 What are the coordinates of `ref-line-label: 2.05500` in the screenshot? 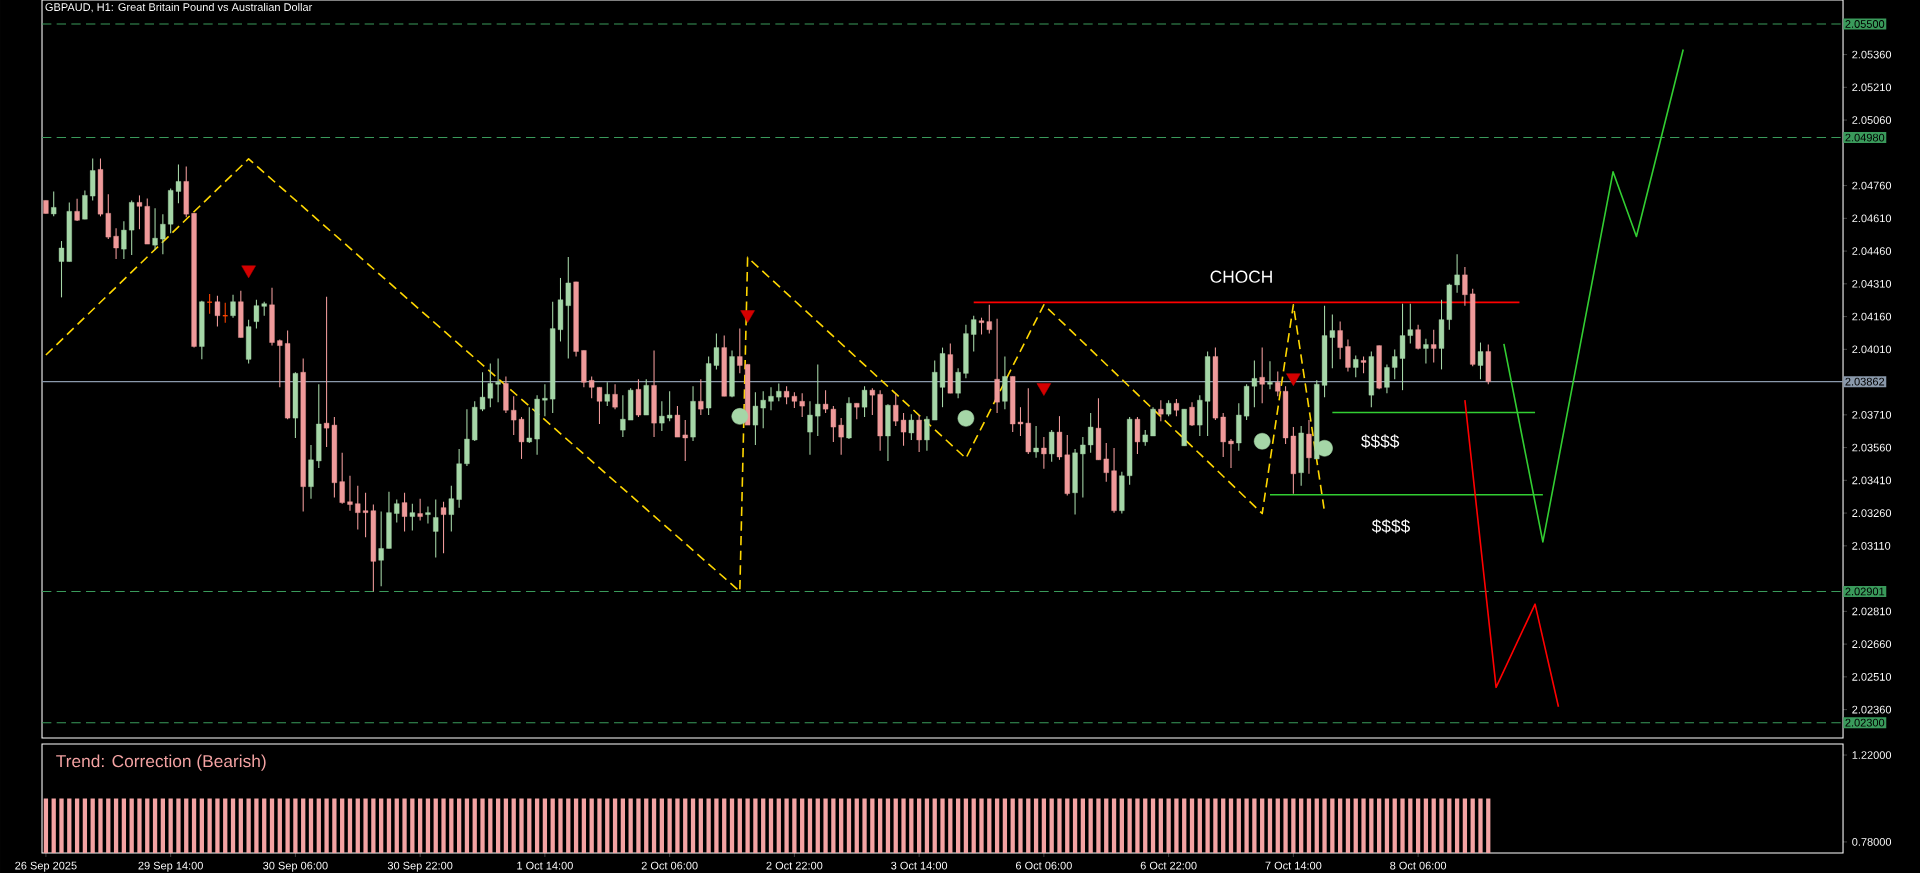 It's located at (1865, 24).